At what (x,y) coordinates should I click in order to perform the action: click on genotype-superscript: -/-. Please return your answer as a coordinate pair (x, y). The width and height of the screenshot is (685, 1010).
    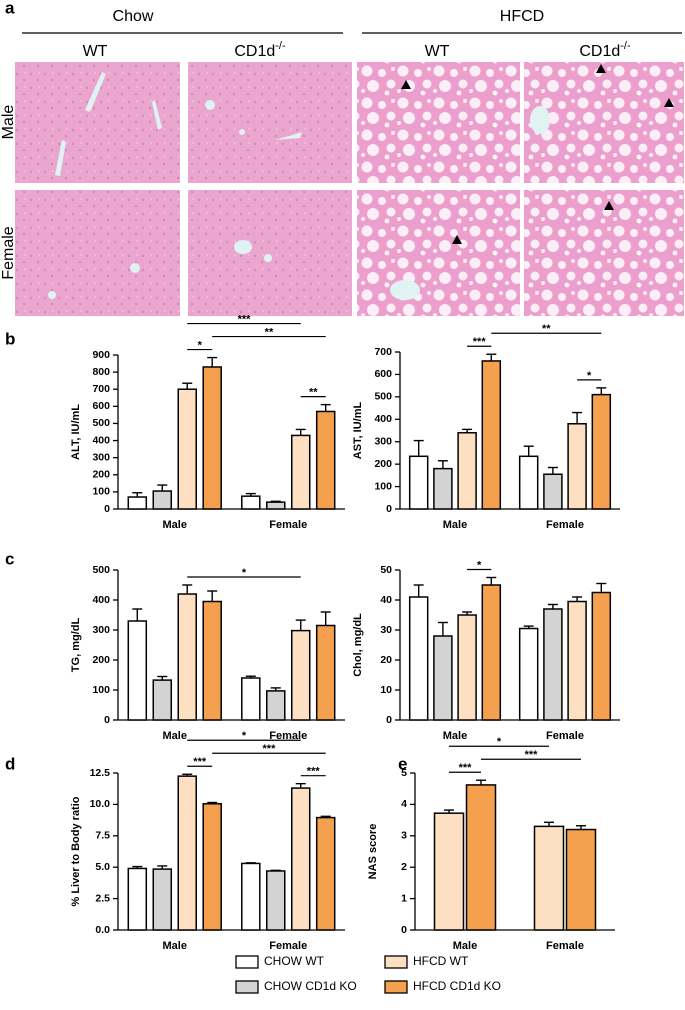
    Looking at the image, I should click on (625, 46).